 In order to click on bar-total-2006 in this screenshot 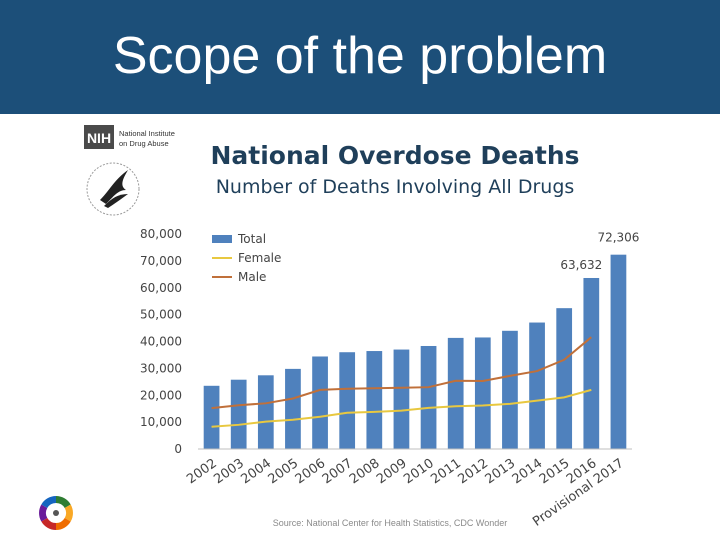, I will do `click(320, 402)`.